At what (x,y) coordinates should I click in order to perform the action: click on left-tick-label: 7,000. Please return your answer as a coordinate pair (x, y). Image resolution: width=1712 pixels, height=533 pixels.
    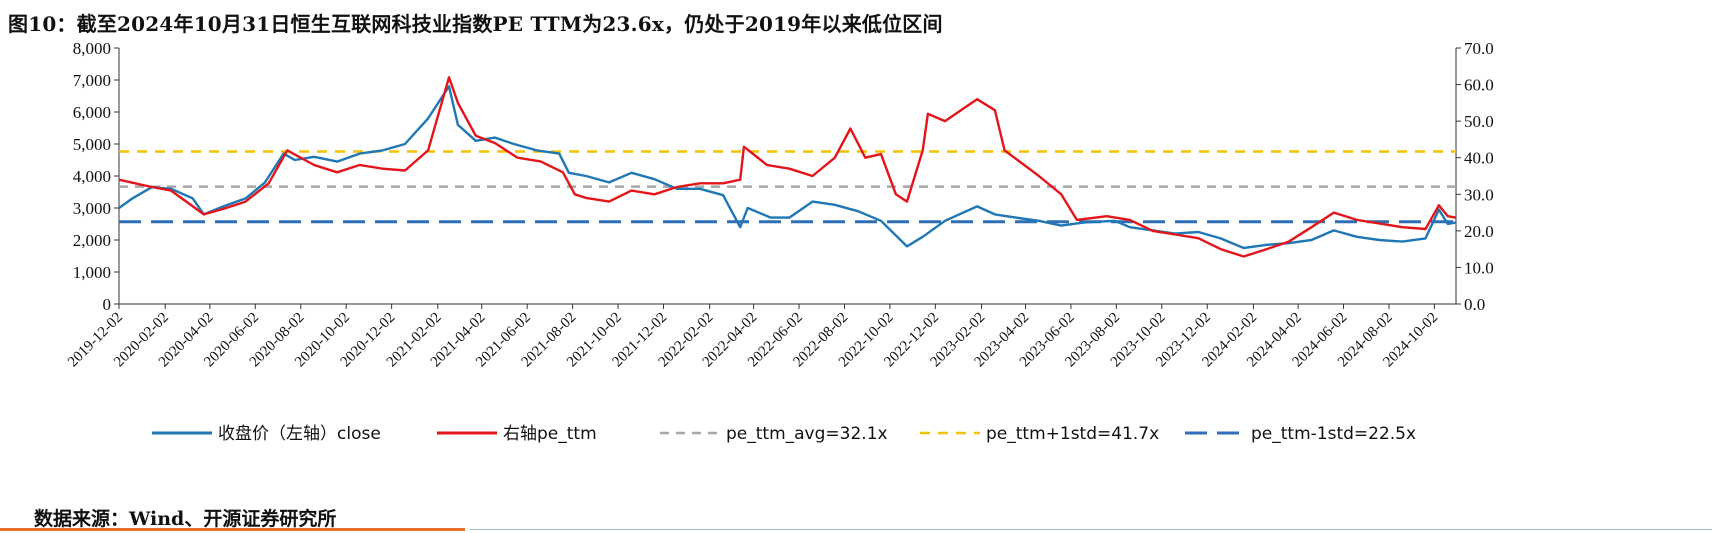
    Looking at the image, I should click on (92, 80).